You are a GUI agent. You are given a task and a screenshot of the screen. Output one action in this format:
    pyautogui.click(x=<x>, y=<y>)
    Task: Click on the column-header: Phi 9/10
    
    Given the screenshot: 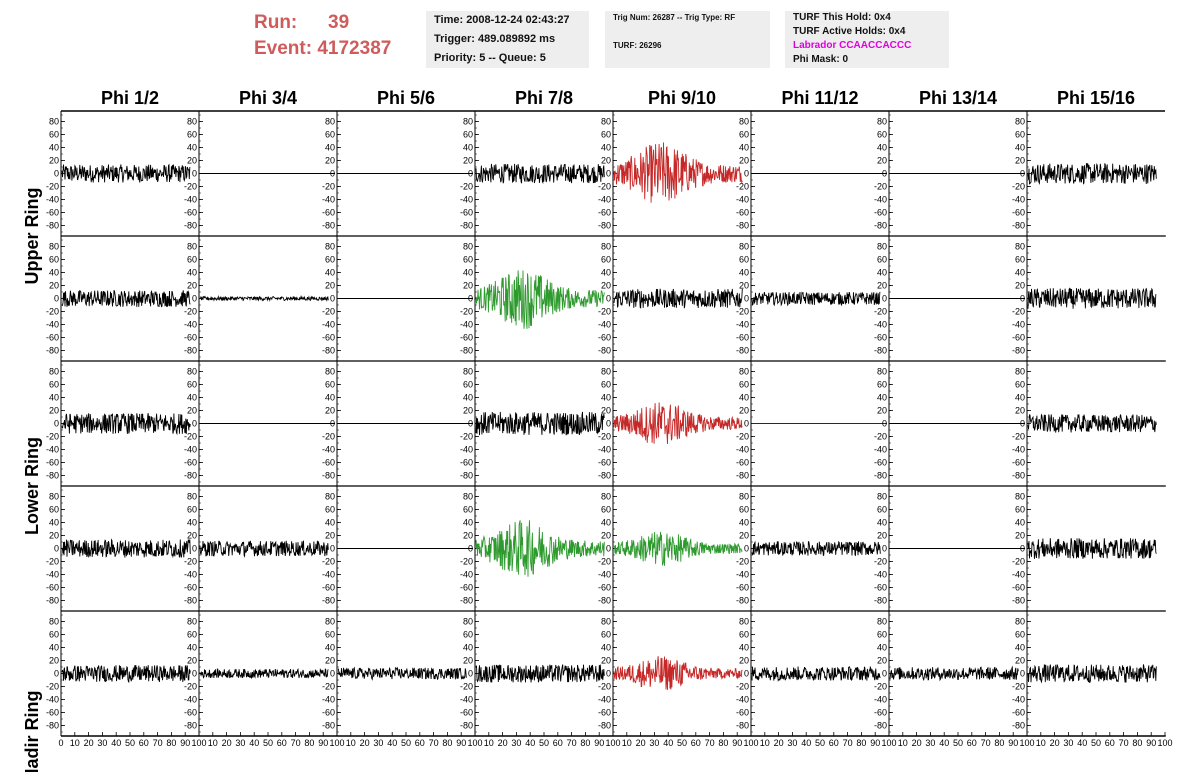 What is the action you would take?
    pyautogui.click(x=682, y=98)
    